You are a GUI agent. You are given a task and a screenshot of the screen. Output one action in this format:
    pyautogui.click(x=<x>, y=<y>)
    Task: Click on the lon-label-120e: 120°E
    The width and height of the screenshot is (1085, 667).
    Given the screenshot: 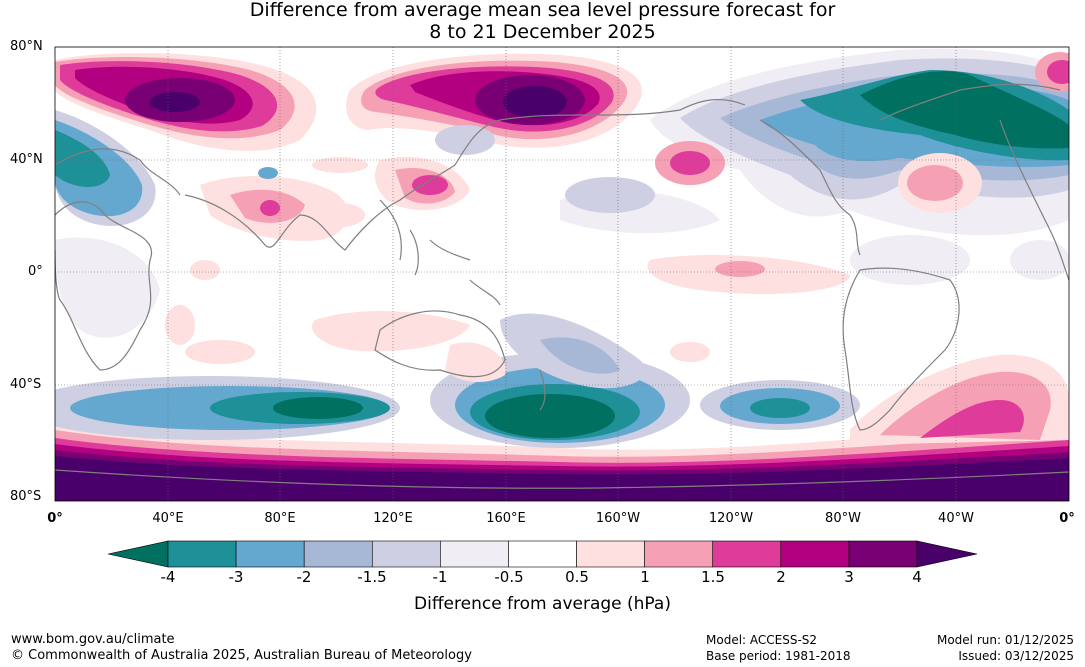 What is the action you would take?
    pyautogui.click(x=393, y=518)
    